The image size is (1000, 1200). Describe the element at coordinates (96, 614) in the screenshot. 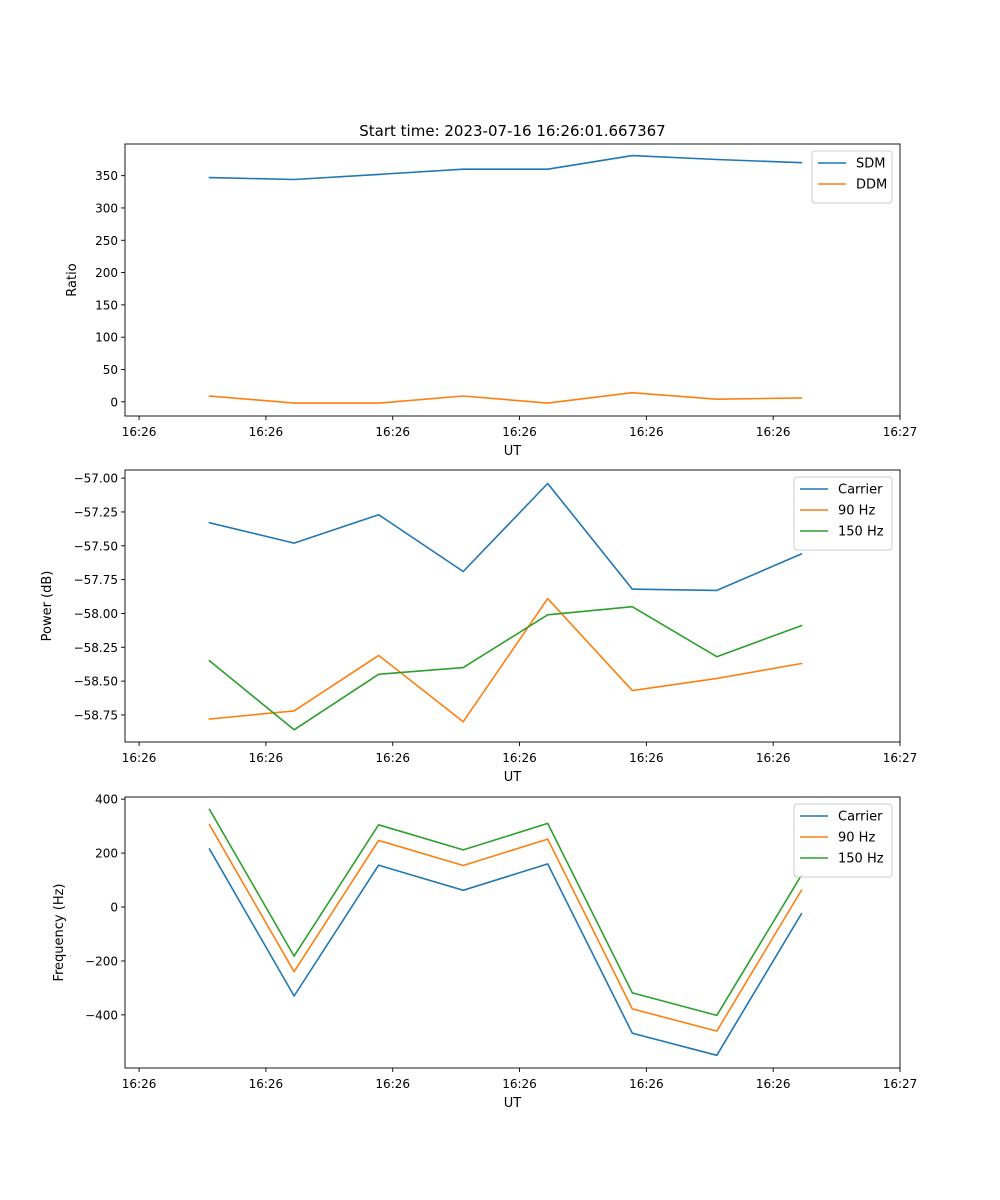

I see `y-tick-label: −58.00` at that location.